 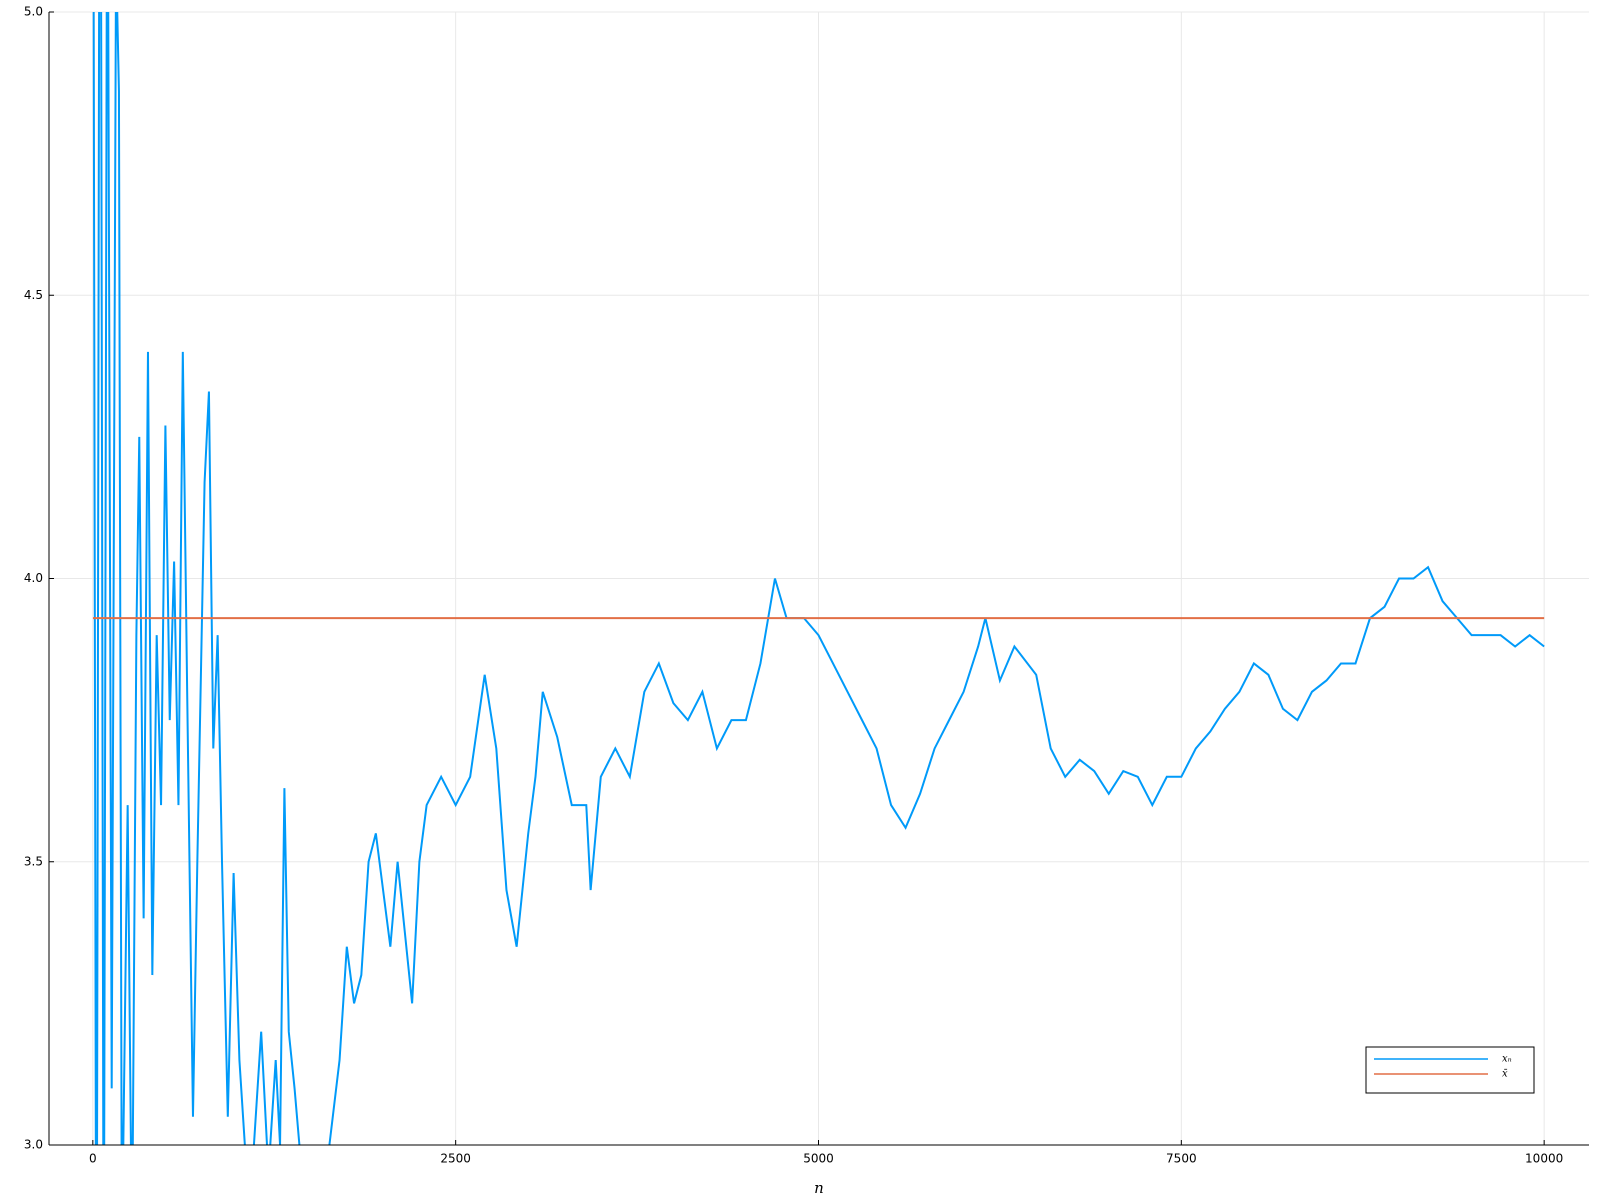 What do you see at coordinates (33, 12) in the screenshot?
I see `y-tick-label: 5.0` at bounding box center [33, 12].